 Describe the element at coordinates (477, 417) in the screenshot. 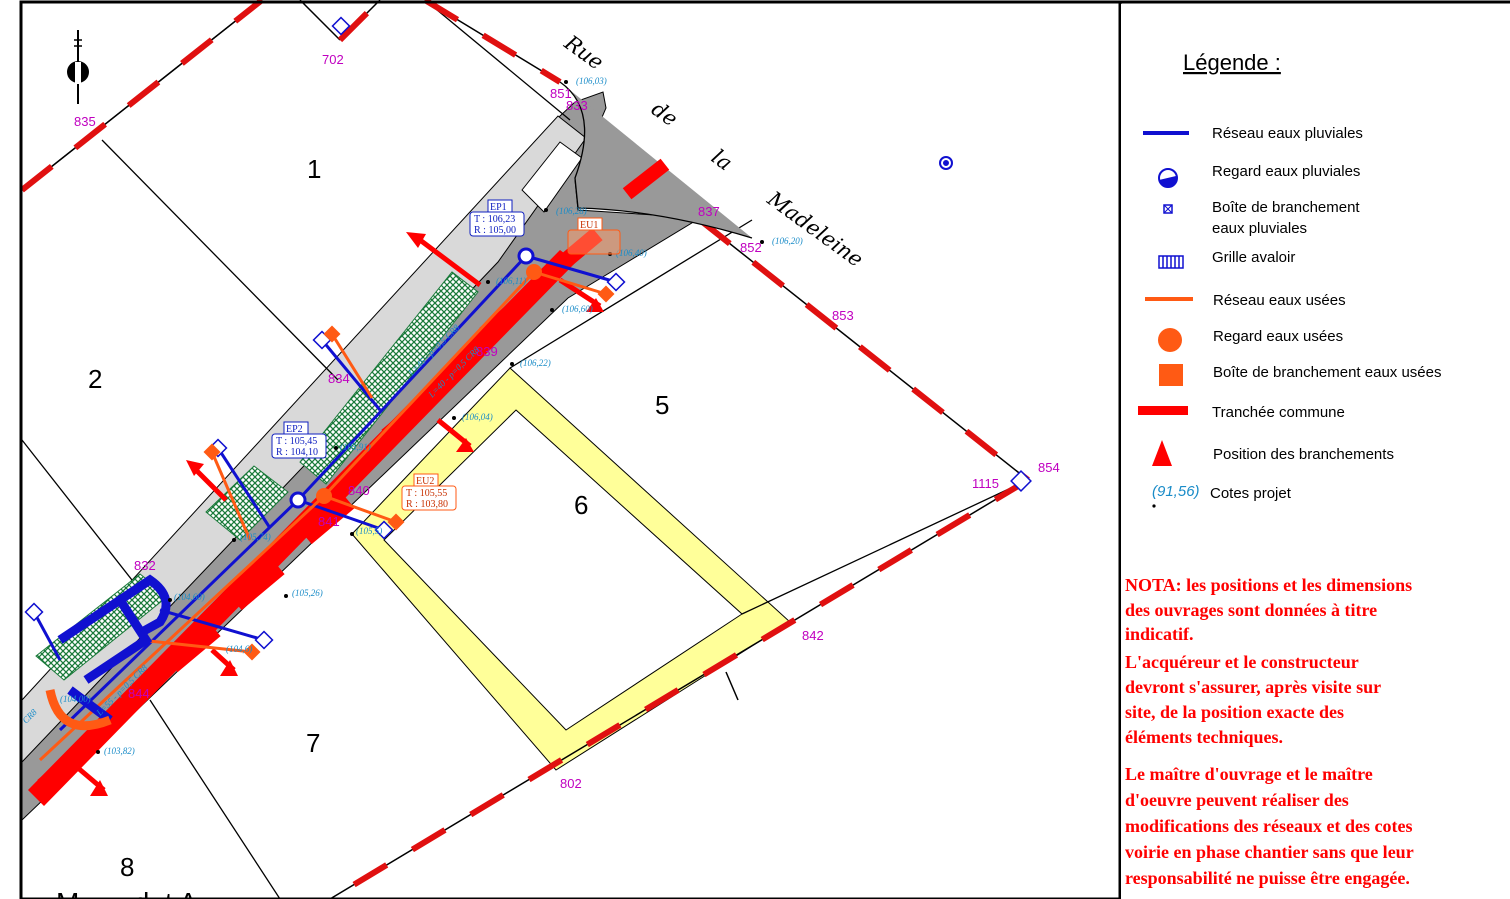

I see `cote: (106,04)` at that location.